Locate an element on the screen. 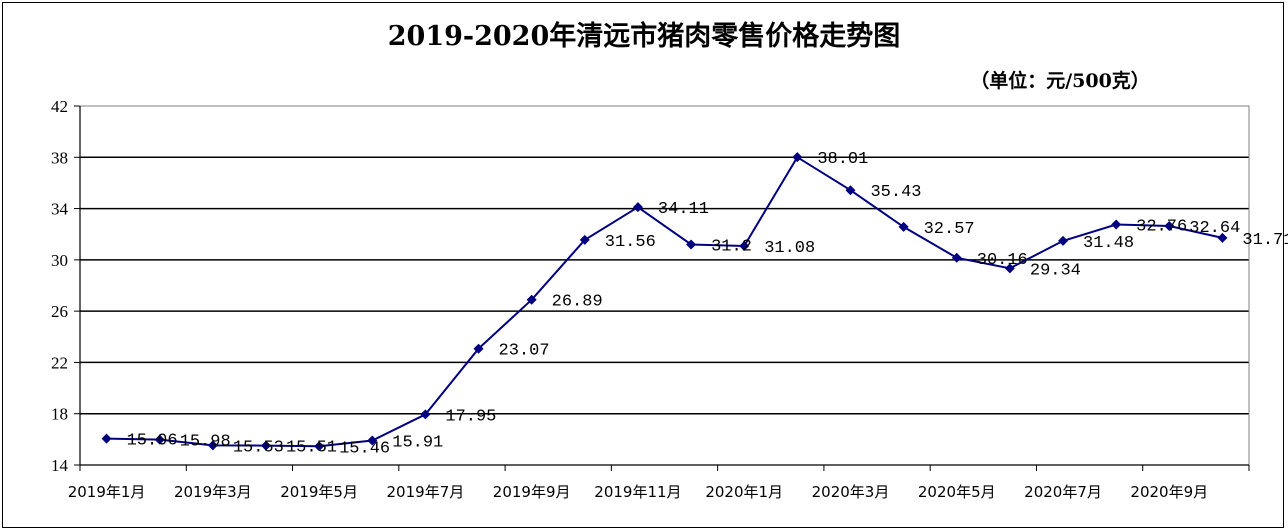 This screenshot has height=532, width=1288. data-label: 32.57 is located at coordinates (949, 229).